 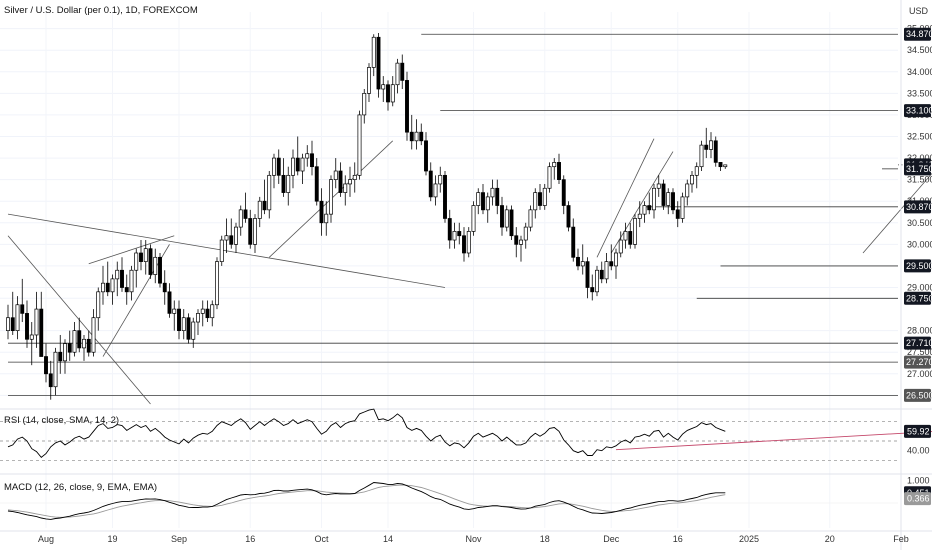 What do you see at coordinates (918, 480) in the screenshot?
I see `macd-tick-label: 1.000` at bounding box center [918, 480].